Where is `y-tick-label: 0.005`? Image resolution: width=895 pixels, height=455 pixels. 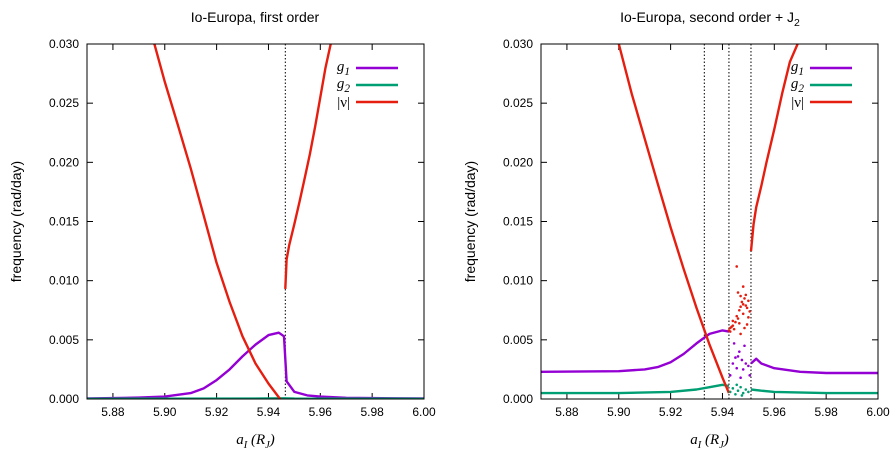 y-tick-label: 0.005 is located at coordinates (64, 340).